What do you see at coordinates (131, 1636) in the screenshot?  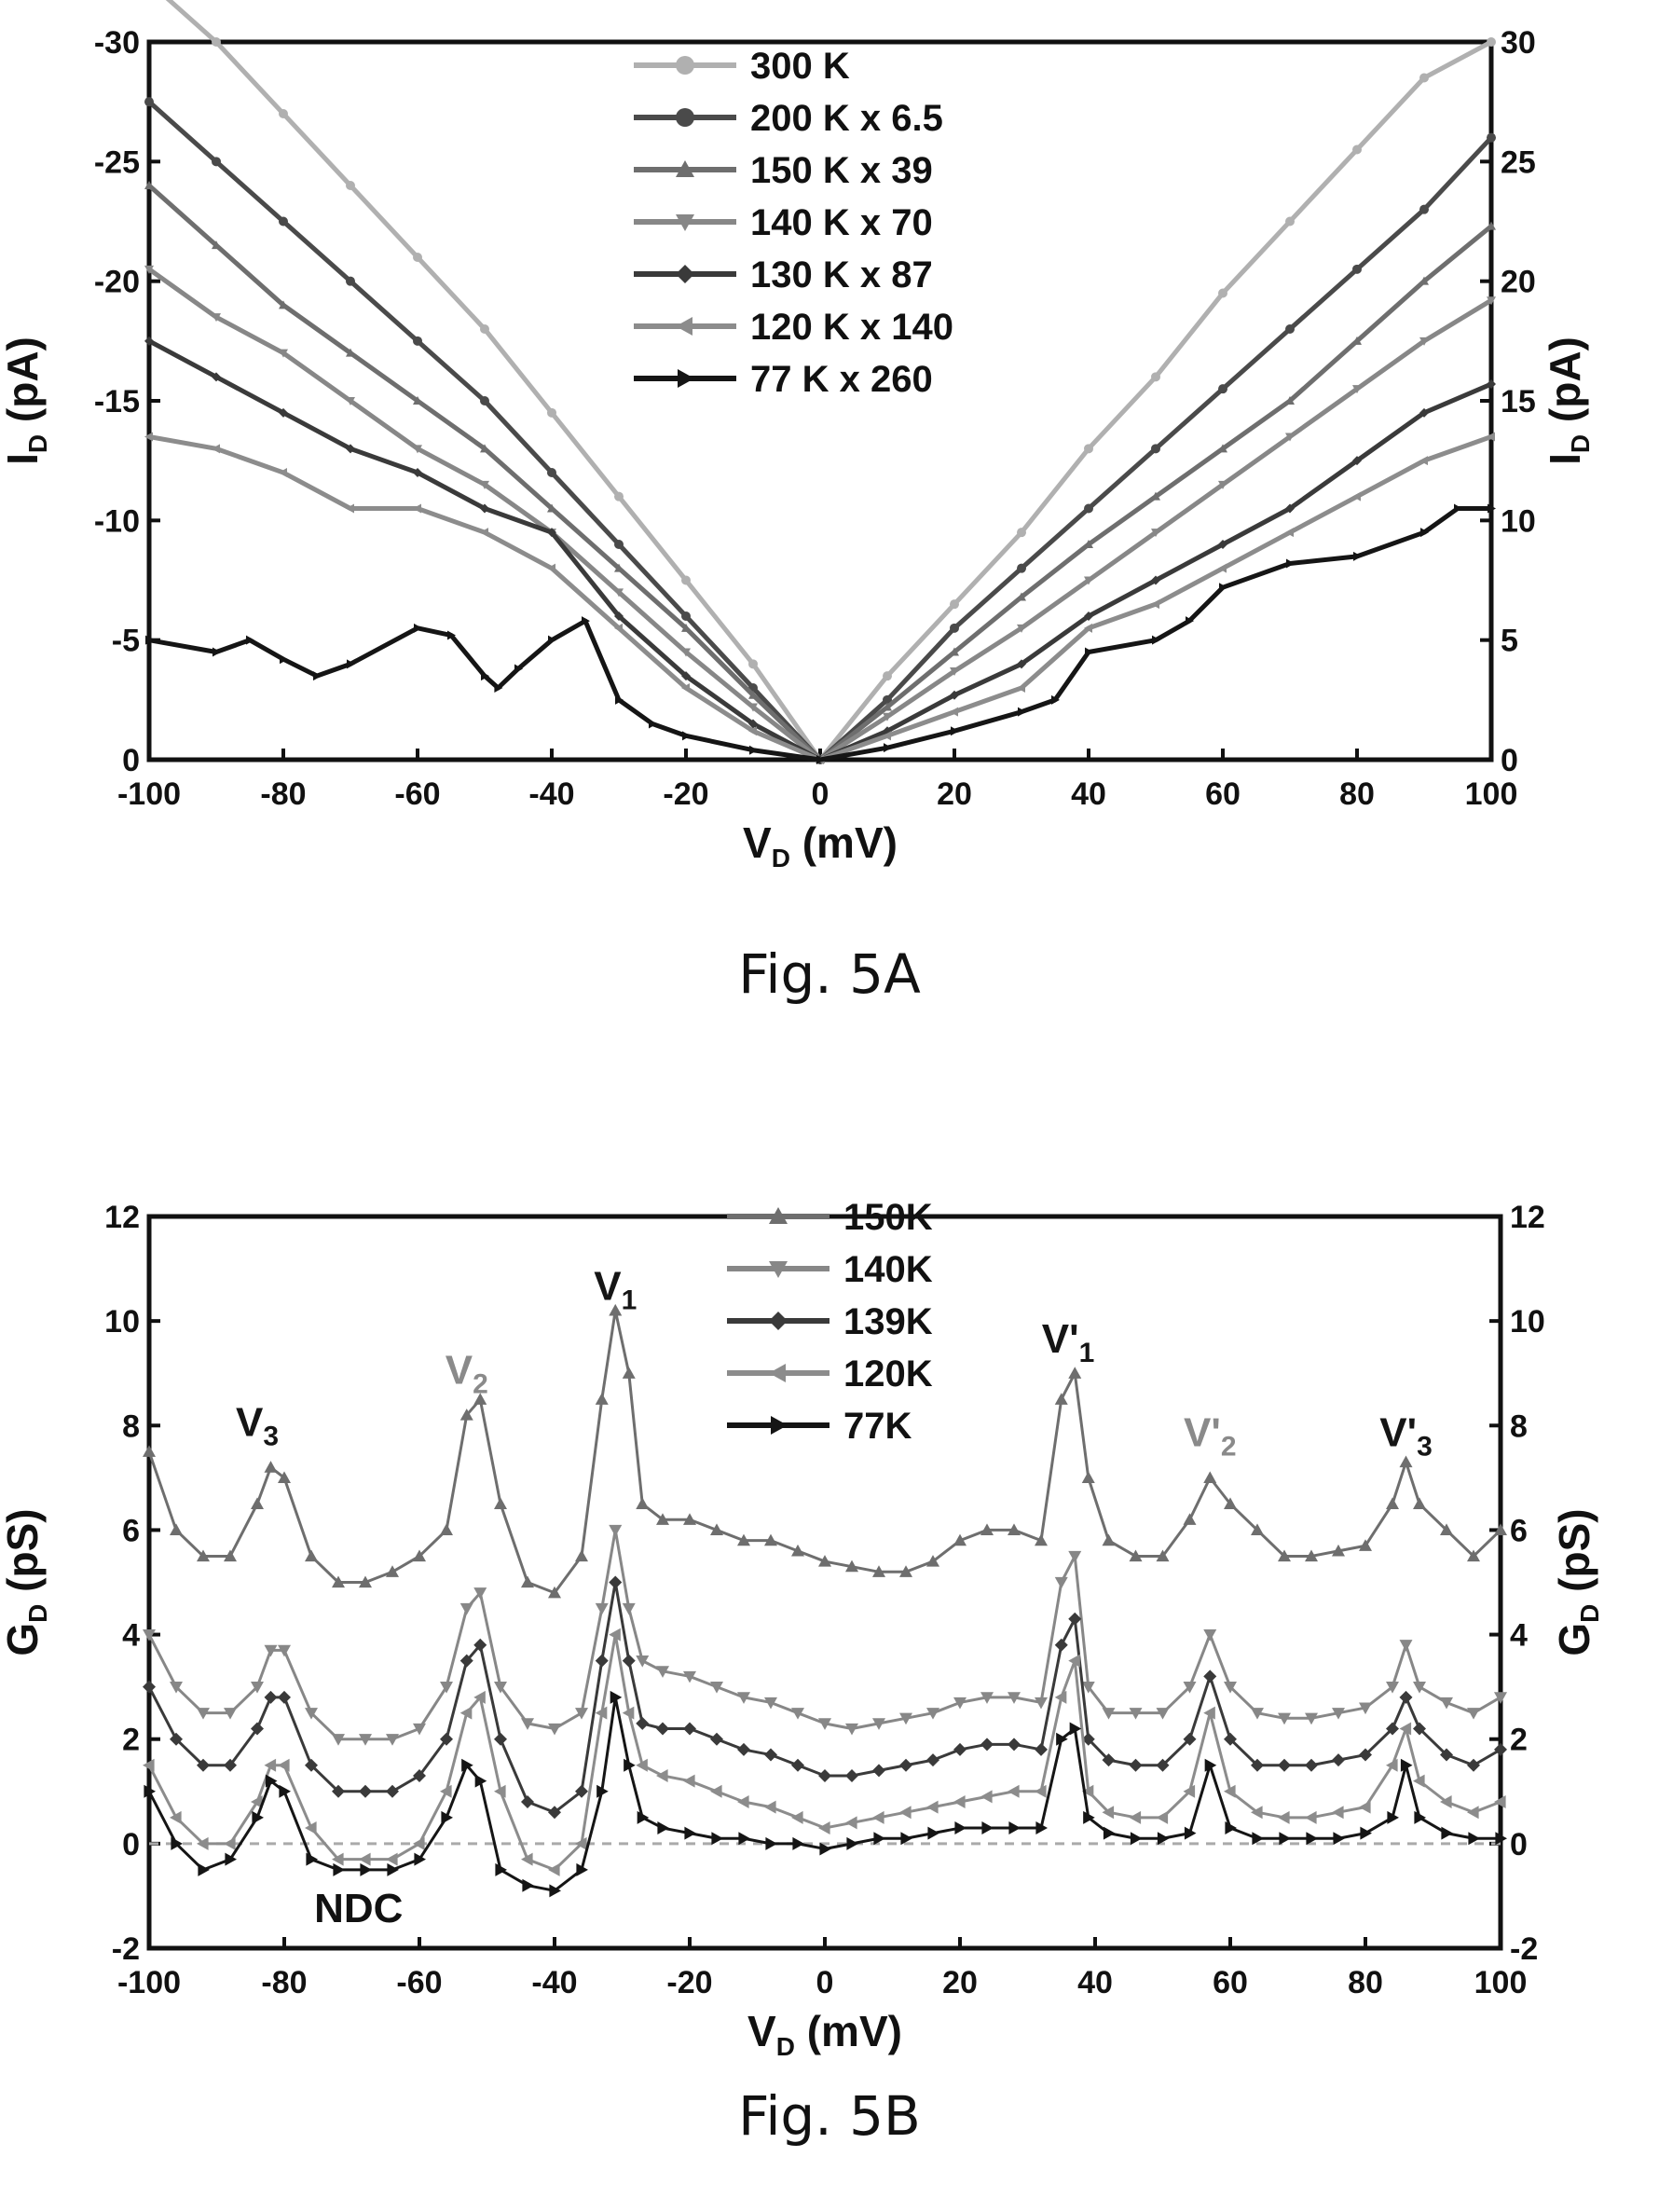 I see `y-tick-label-left: 4` at bounding box center [131, 1636].